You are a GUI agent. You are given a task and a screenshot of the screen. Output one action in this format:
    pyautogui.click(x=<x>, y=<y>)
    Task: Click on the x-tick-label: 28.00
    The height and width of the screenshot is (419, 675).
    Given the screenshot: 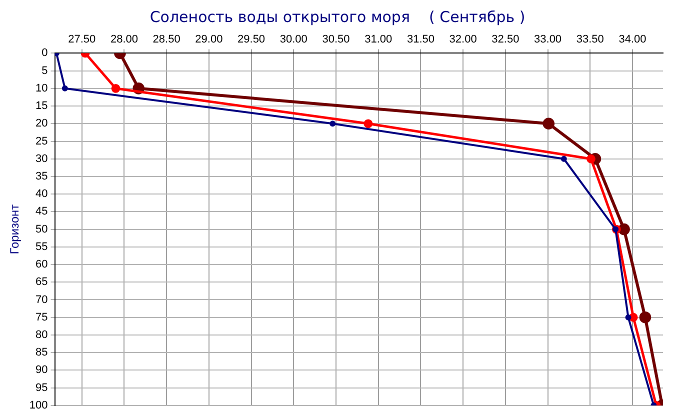 What is the action you would take?
    pyautogui.click(x=124, y=40)
    